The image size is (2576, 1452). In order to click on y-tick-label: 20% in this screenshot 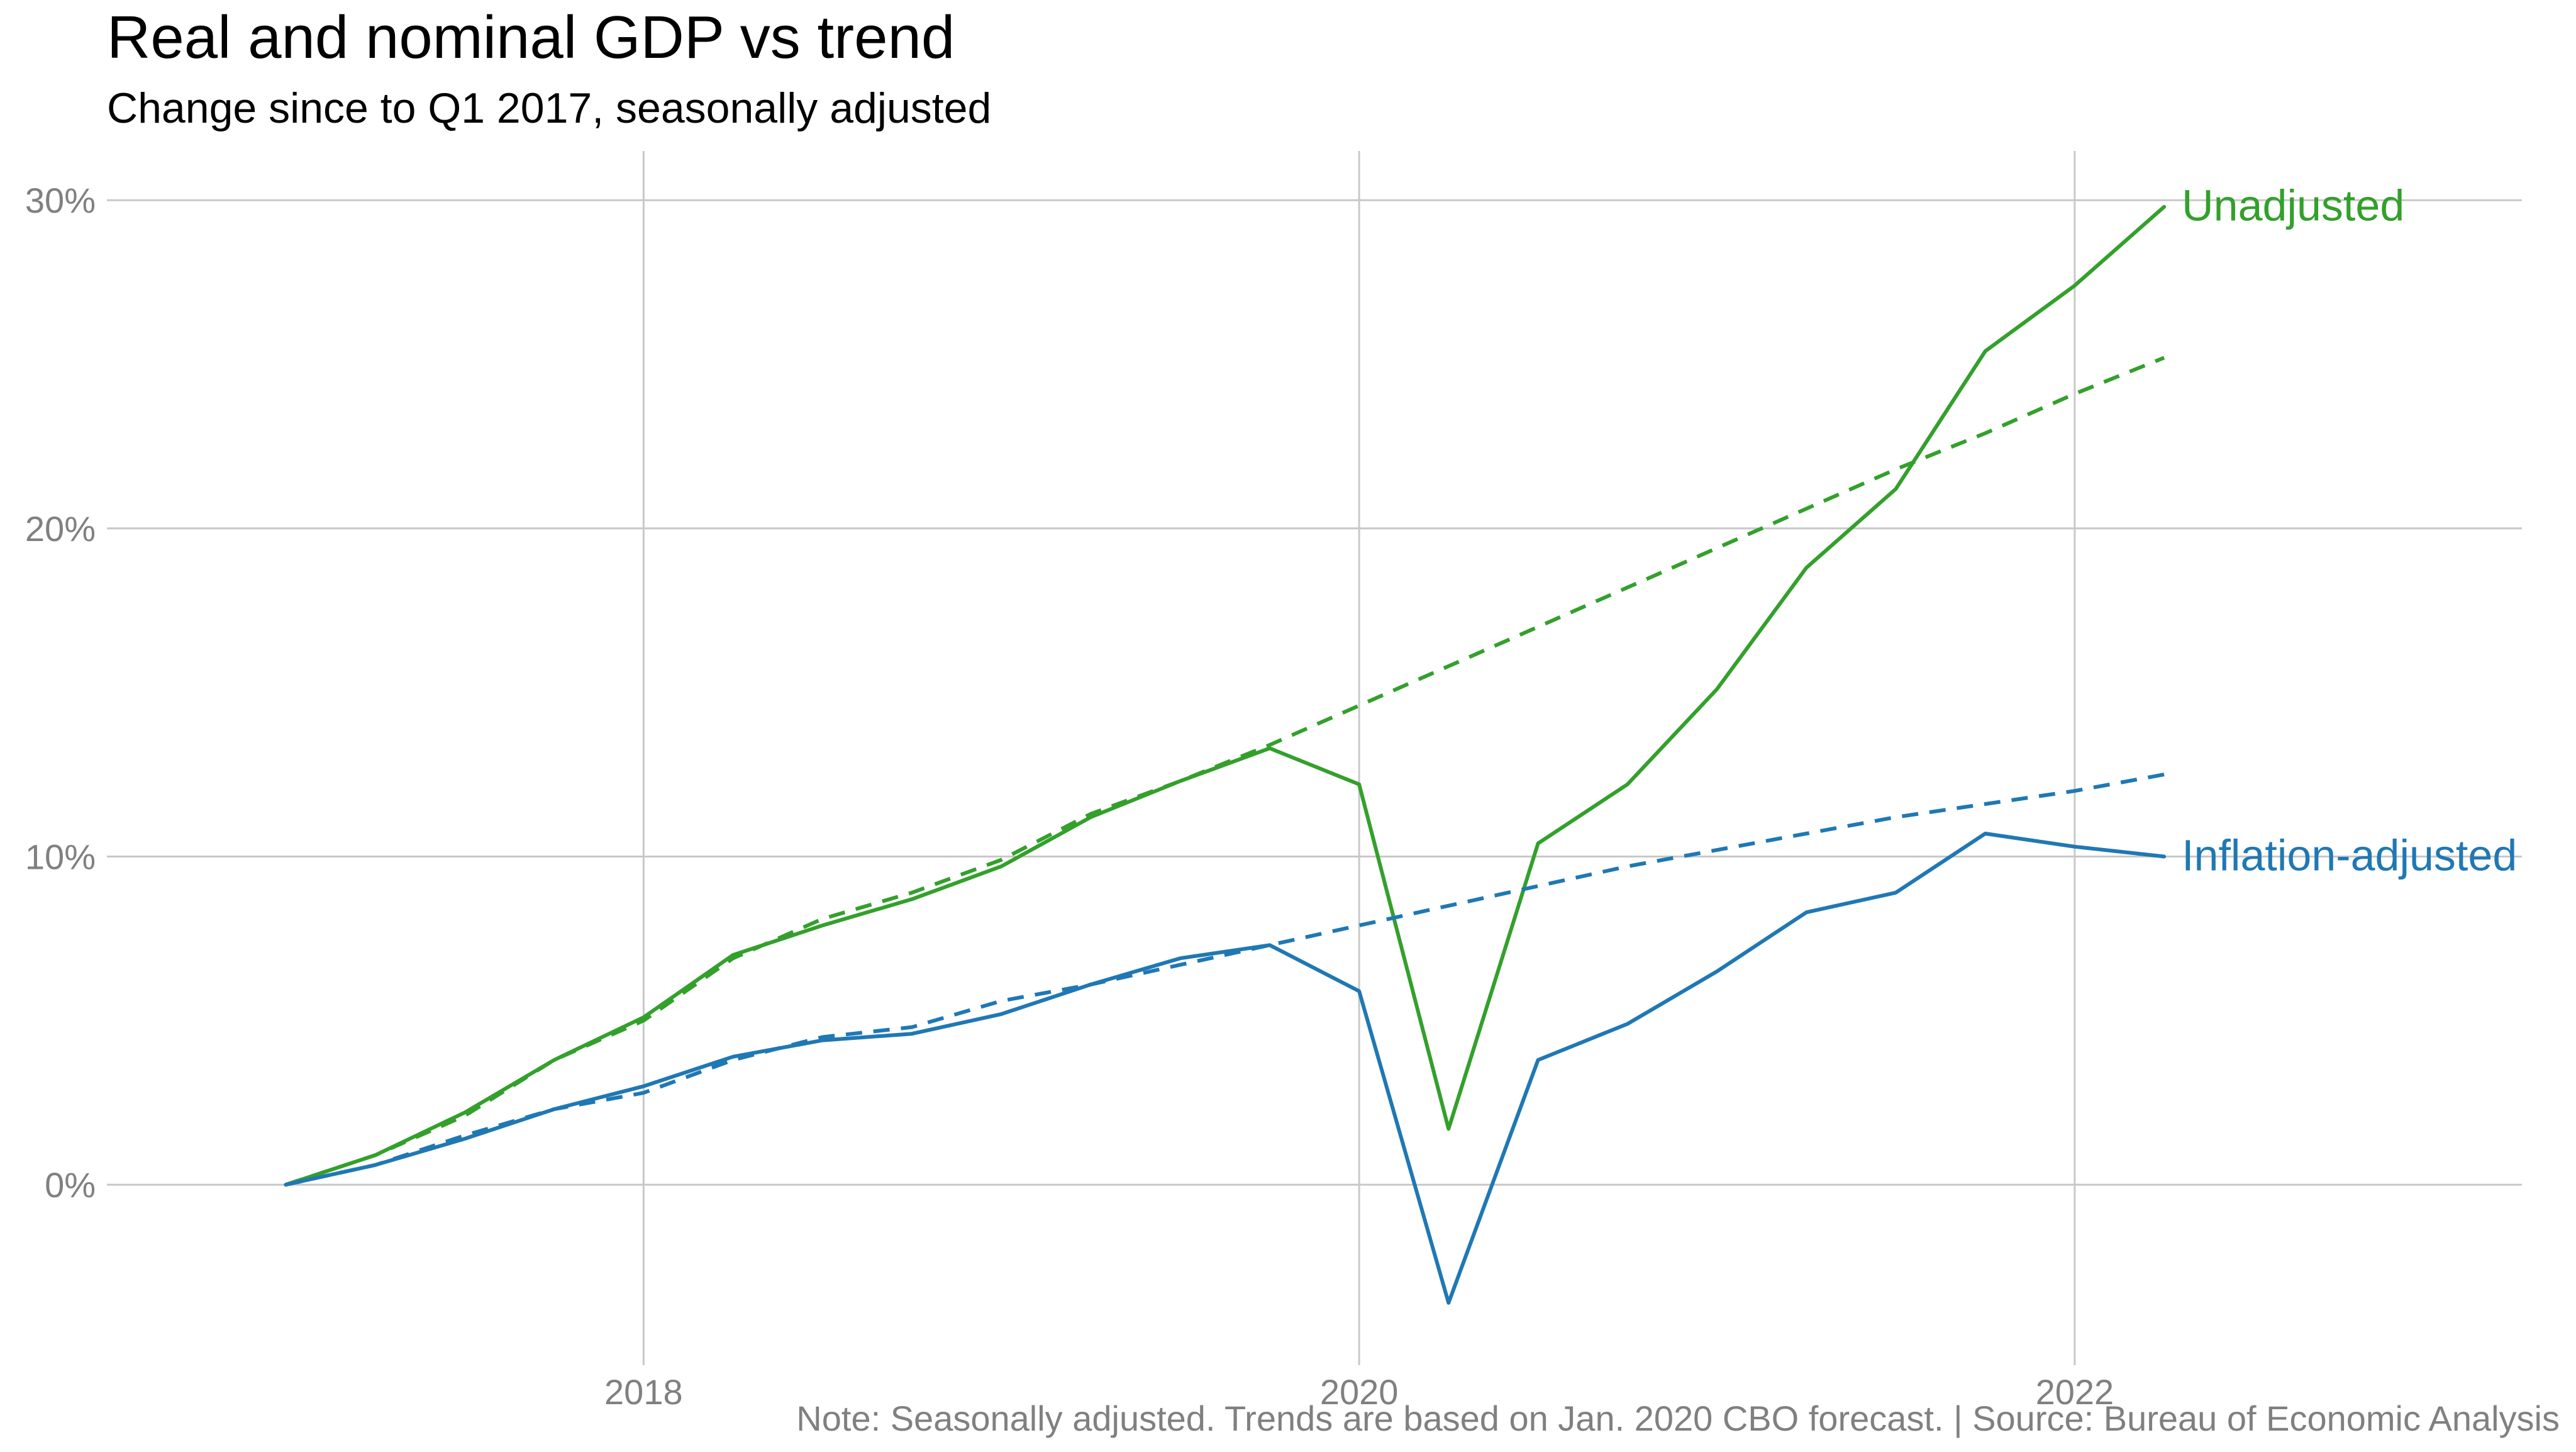, I will do `click(60, 529)`.